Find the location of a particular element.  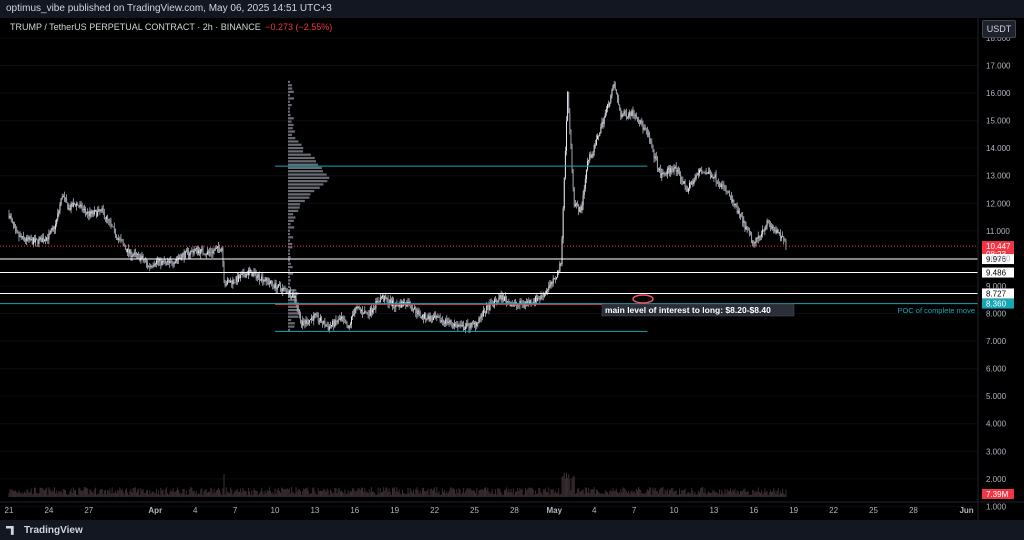

y-axis-tick-label: 13.000 is located at coordinates (998, 176).